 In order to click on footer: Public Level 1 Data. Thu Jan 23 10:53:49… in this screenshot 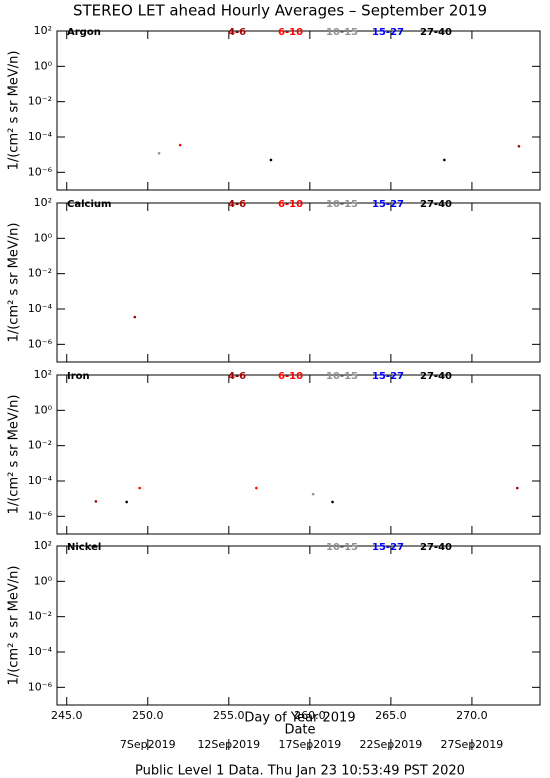, I will do `click(300, 771)`.